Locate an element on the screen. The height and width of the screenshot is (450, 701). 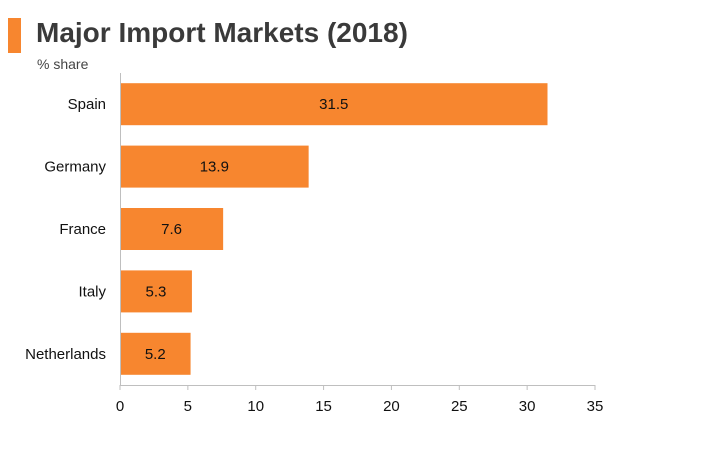
data-label-netherlands: 5.2 is located at coordinates (155, 354).